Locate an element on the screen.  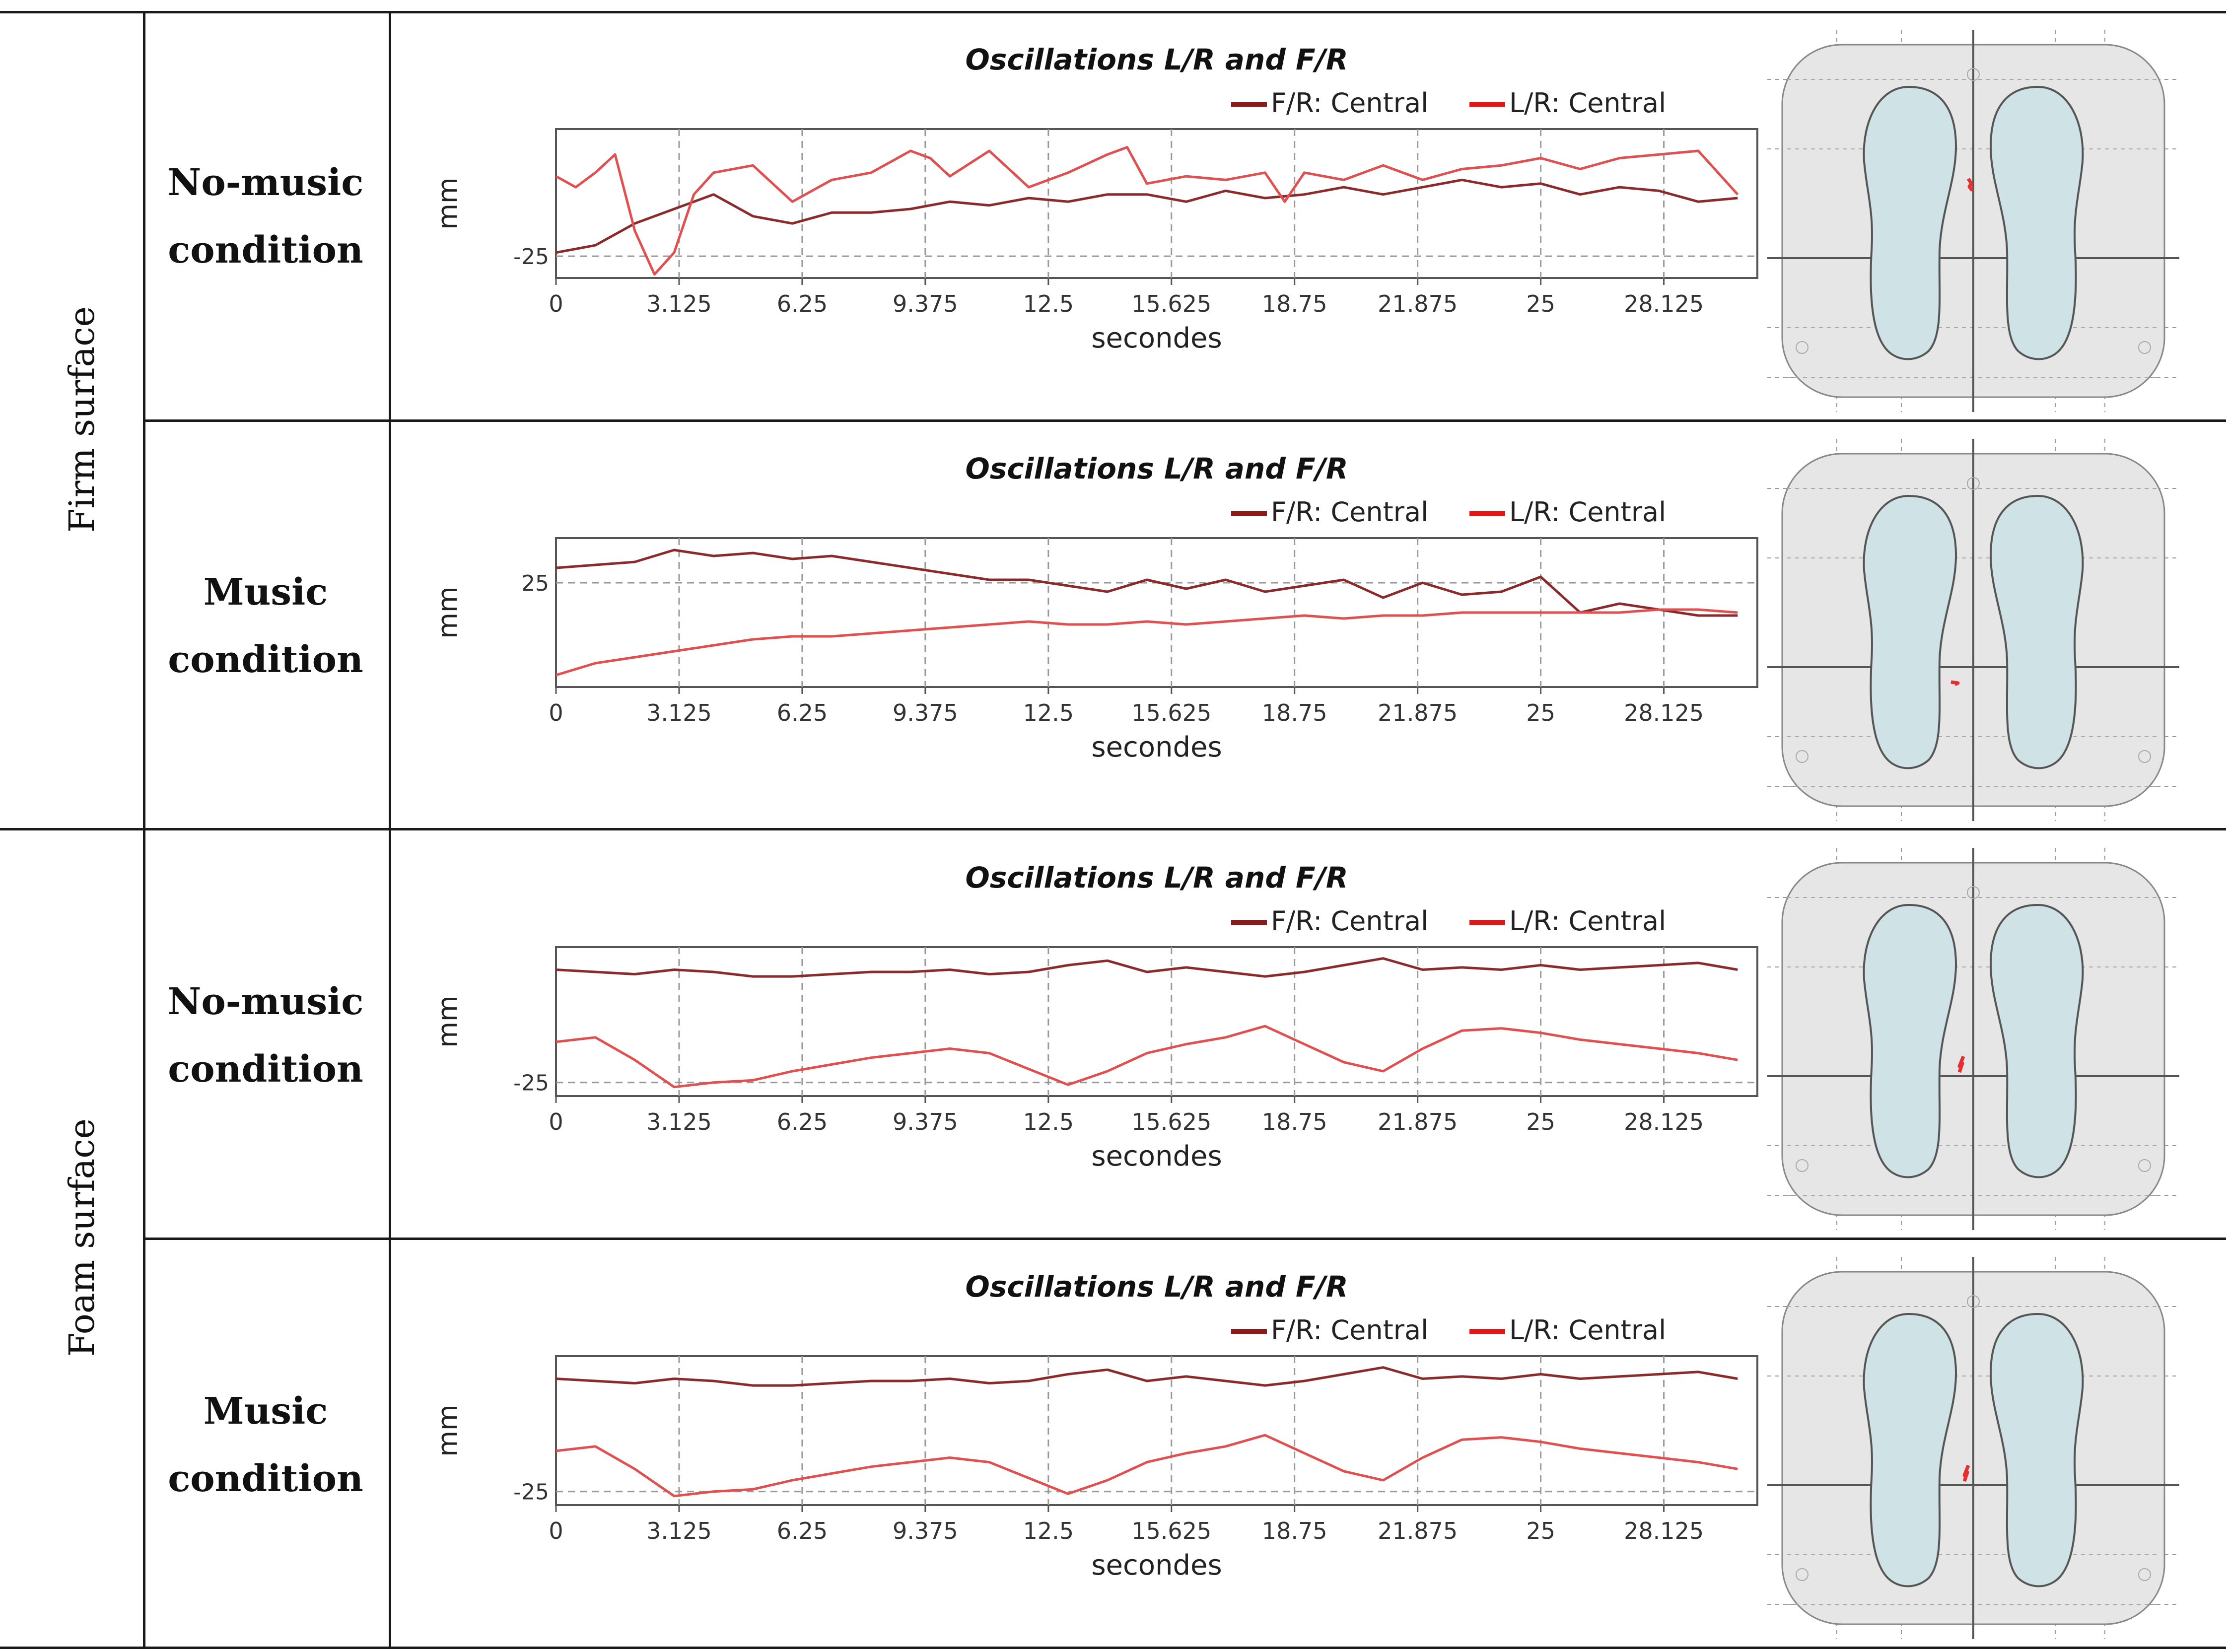
condition-line-1: No-music is located at coordinates (265, 182).